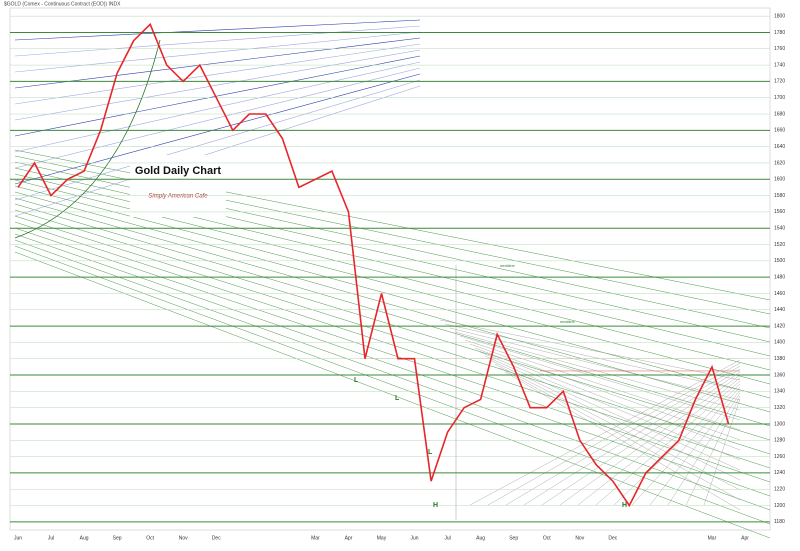 The width and height of the screenshot is (800, 551). Describe the element at coordinates (779, 326) in the screenshot. I see `y-tick-label: 1420` at that location.